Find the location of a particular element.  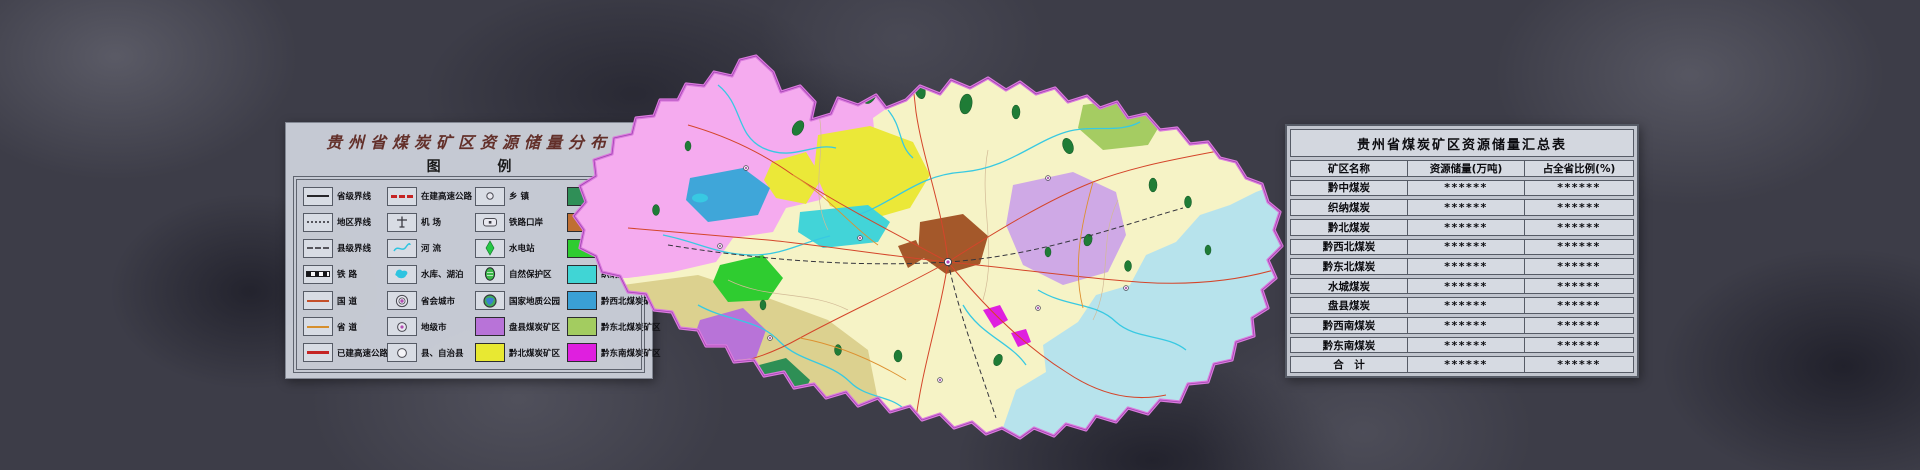

col-header-ratio: 占全省比例(%) is located at coordinates (1579, 168).